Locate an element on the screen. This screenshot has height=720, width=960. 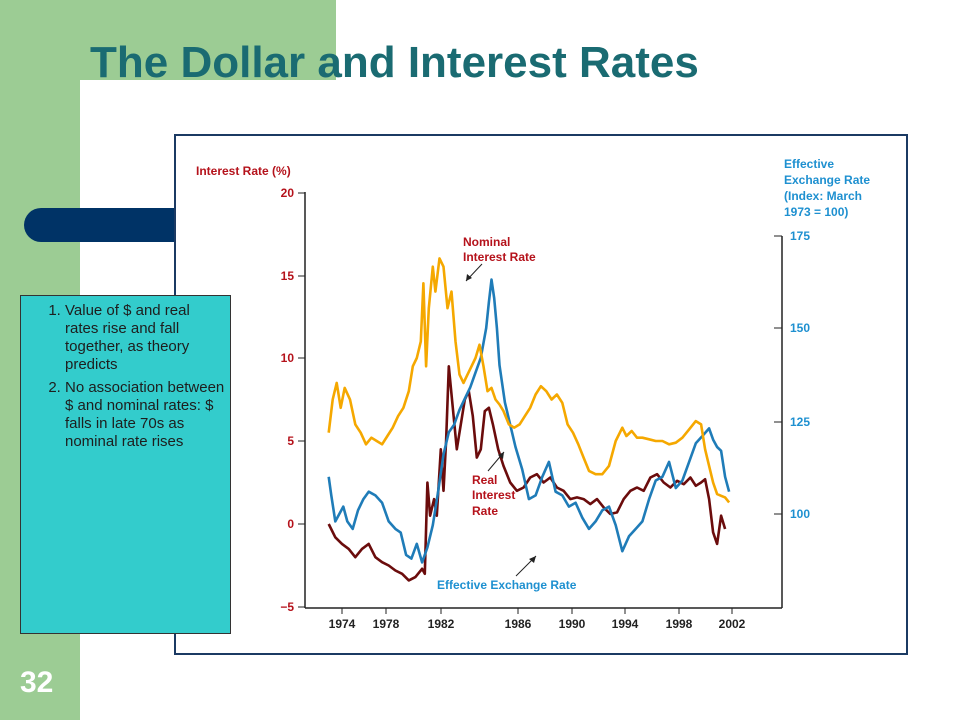
real-annotation-line: Real is located at coordinates (484, 480).